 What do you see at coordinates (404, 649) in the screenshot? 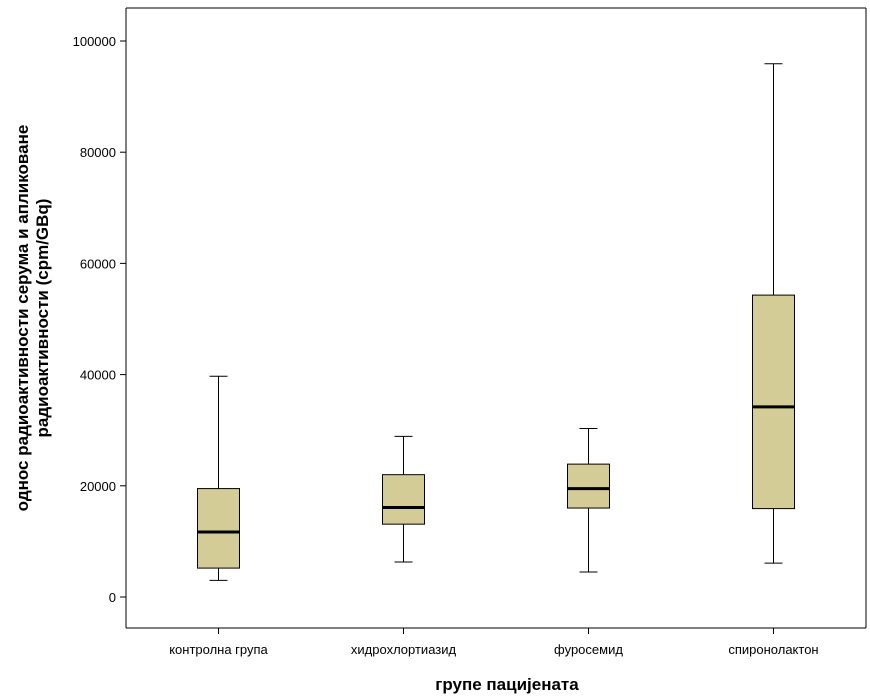
I see `x-tick-label: хидрохлортиазид` at bounding box center [404, 649].